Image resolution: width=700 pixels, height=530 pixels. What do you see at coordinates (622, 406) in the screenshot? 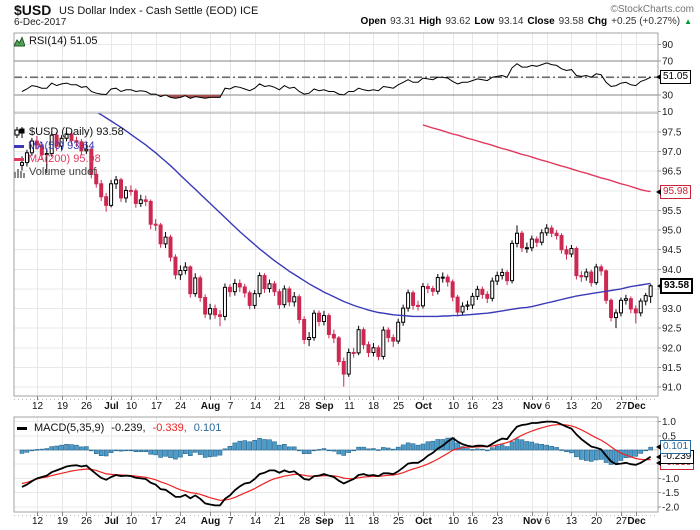
I see `svg-text: 27` at bounding box center [622, 406].